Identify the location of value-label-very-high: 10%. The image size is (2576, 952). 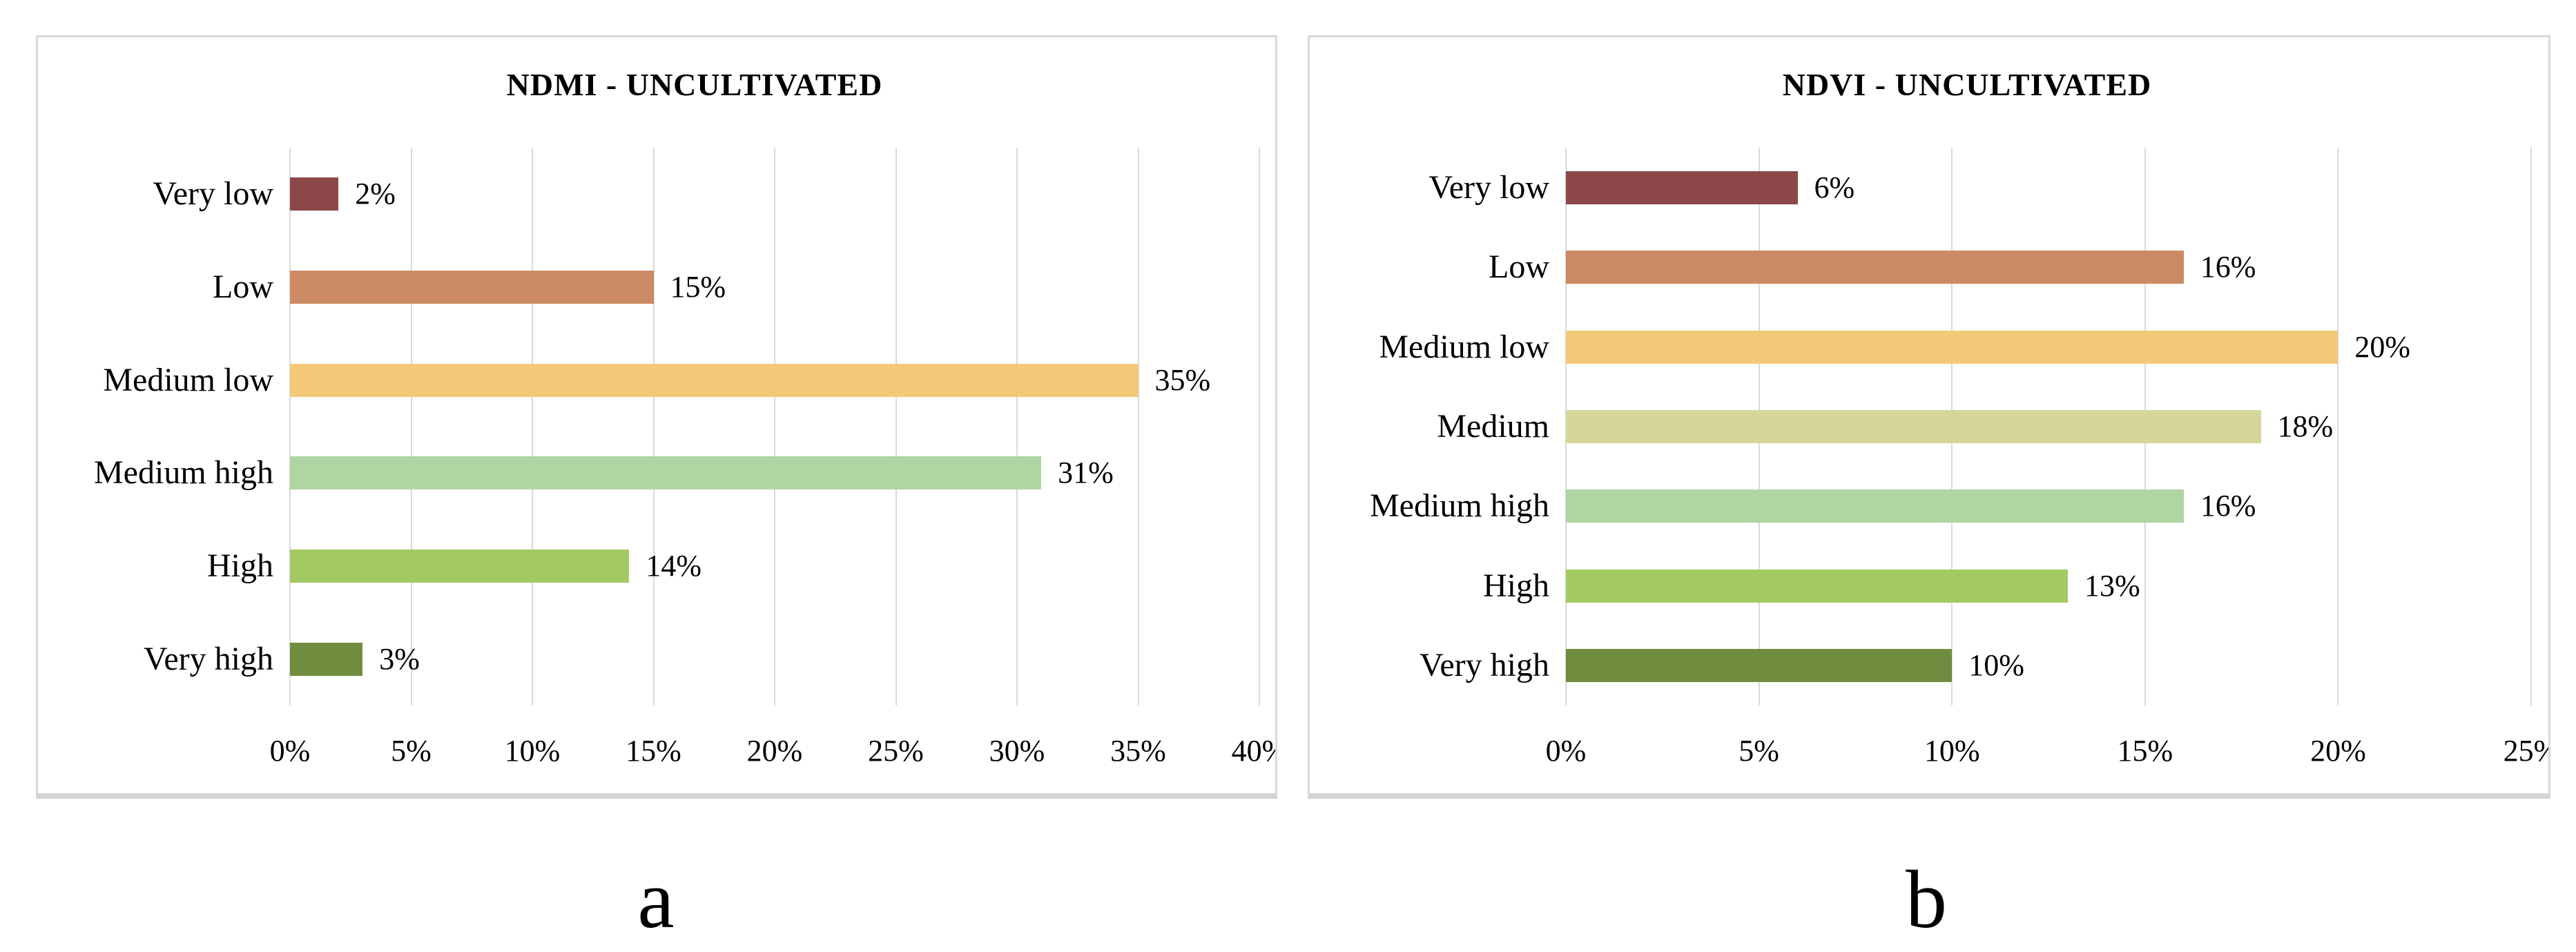
(1996, 665).